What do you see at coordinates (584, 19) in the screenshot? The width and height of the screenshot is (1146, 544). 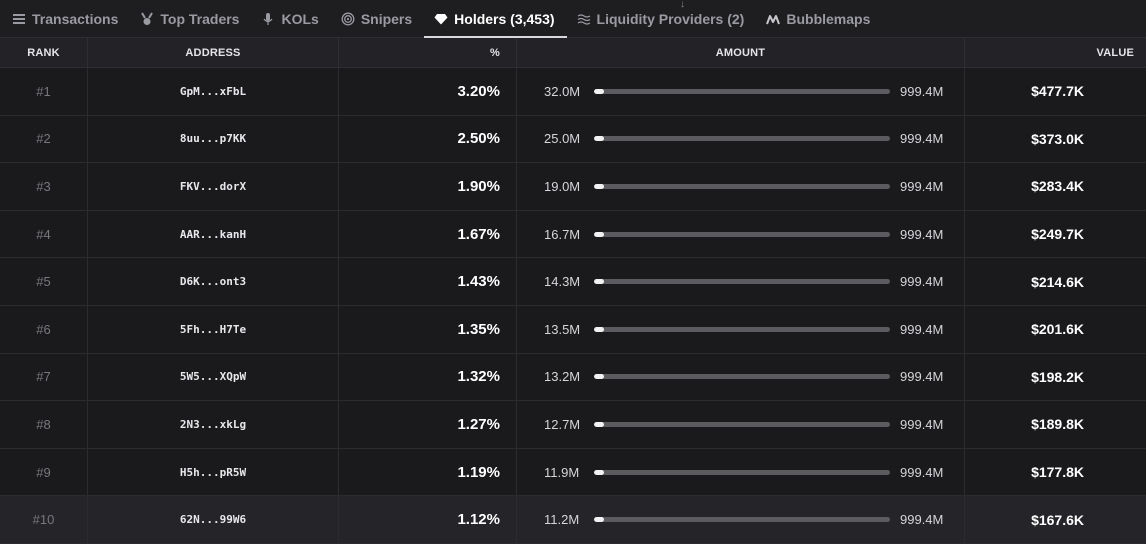 I see `liquidity-icon` at bounding box center [584, 19].